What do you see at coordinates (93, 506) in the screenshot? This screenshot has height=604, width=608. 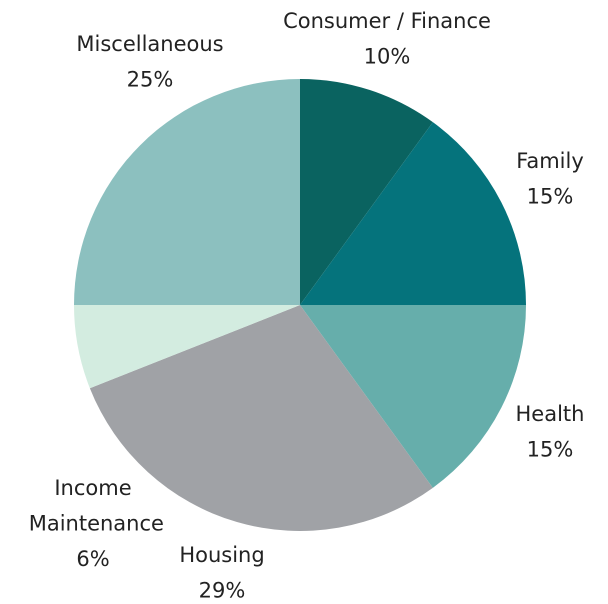 I see `slice-label: Income Maintenance` at bounding box center [93, 506].